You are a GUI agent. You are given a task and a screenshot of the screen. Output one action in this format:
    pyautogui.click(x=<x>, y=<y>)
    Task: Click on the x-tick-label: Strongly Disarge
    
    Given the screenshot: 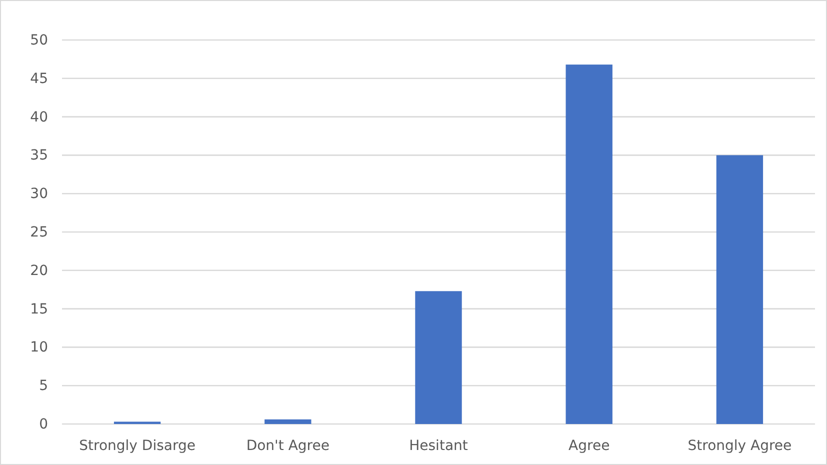 What is the action you would take?
    pyautogui.click(x=137, y=446)
    